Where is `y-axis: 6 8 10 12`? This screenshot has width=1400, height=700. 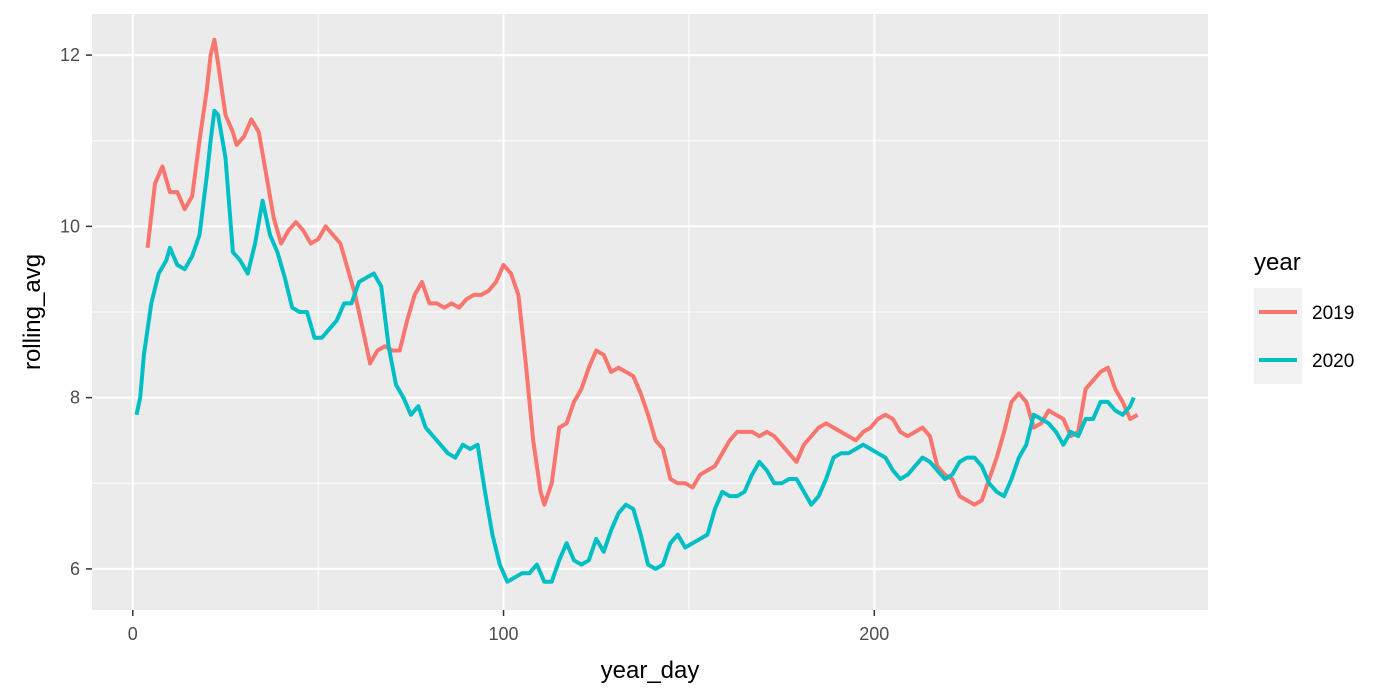 y-axis: 6 8 10 12 is located at coordinates (76, 312).